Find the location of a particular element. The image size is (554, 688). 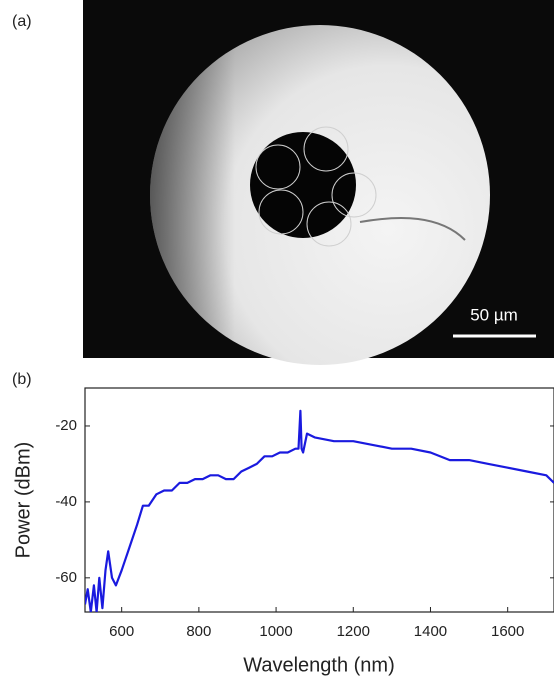

y-tick-label: -60 is located at coordinates (66, 577).